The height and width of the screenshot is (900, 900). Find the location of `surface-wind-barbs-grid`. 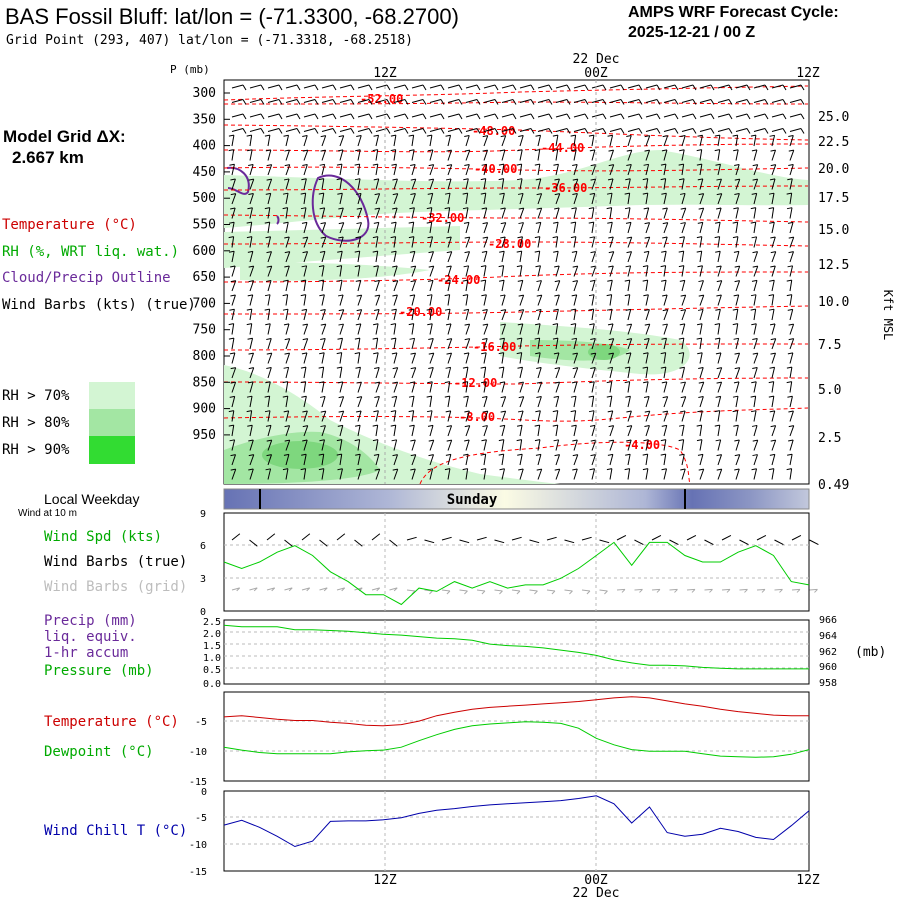

surface-wind-barbs-grid is located at coordinates (524, 591).